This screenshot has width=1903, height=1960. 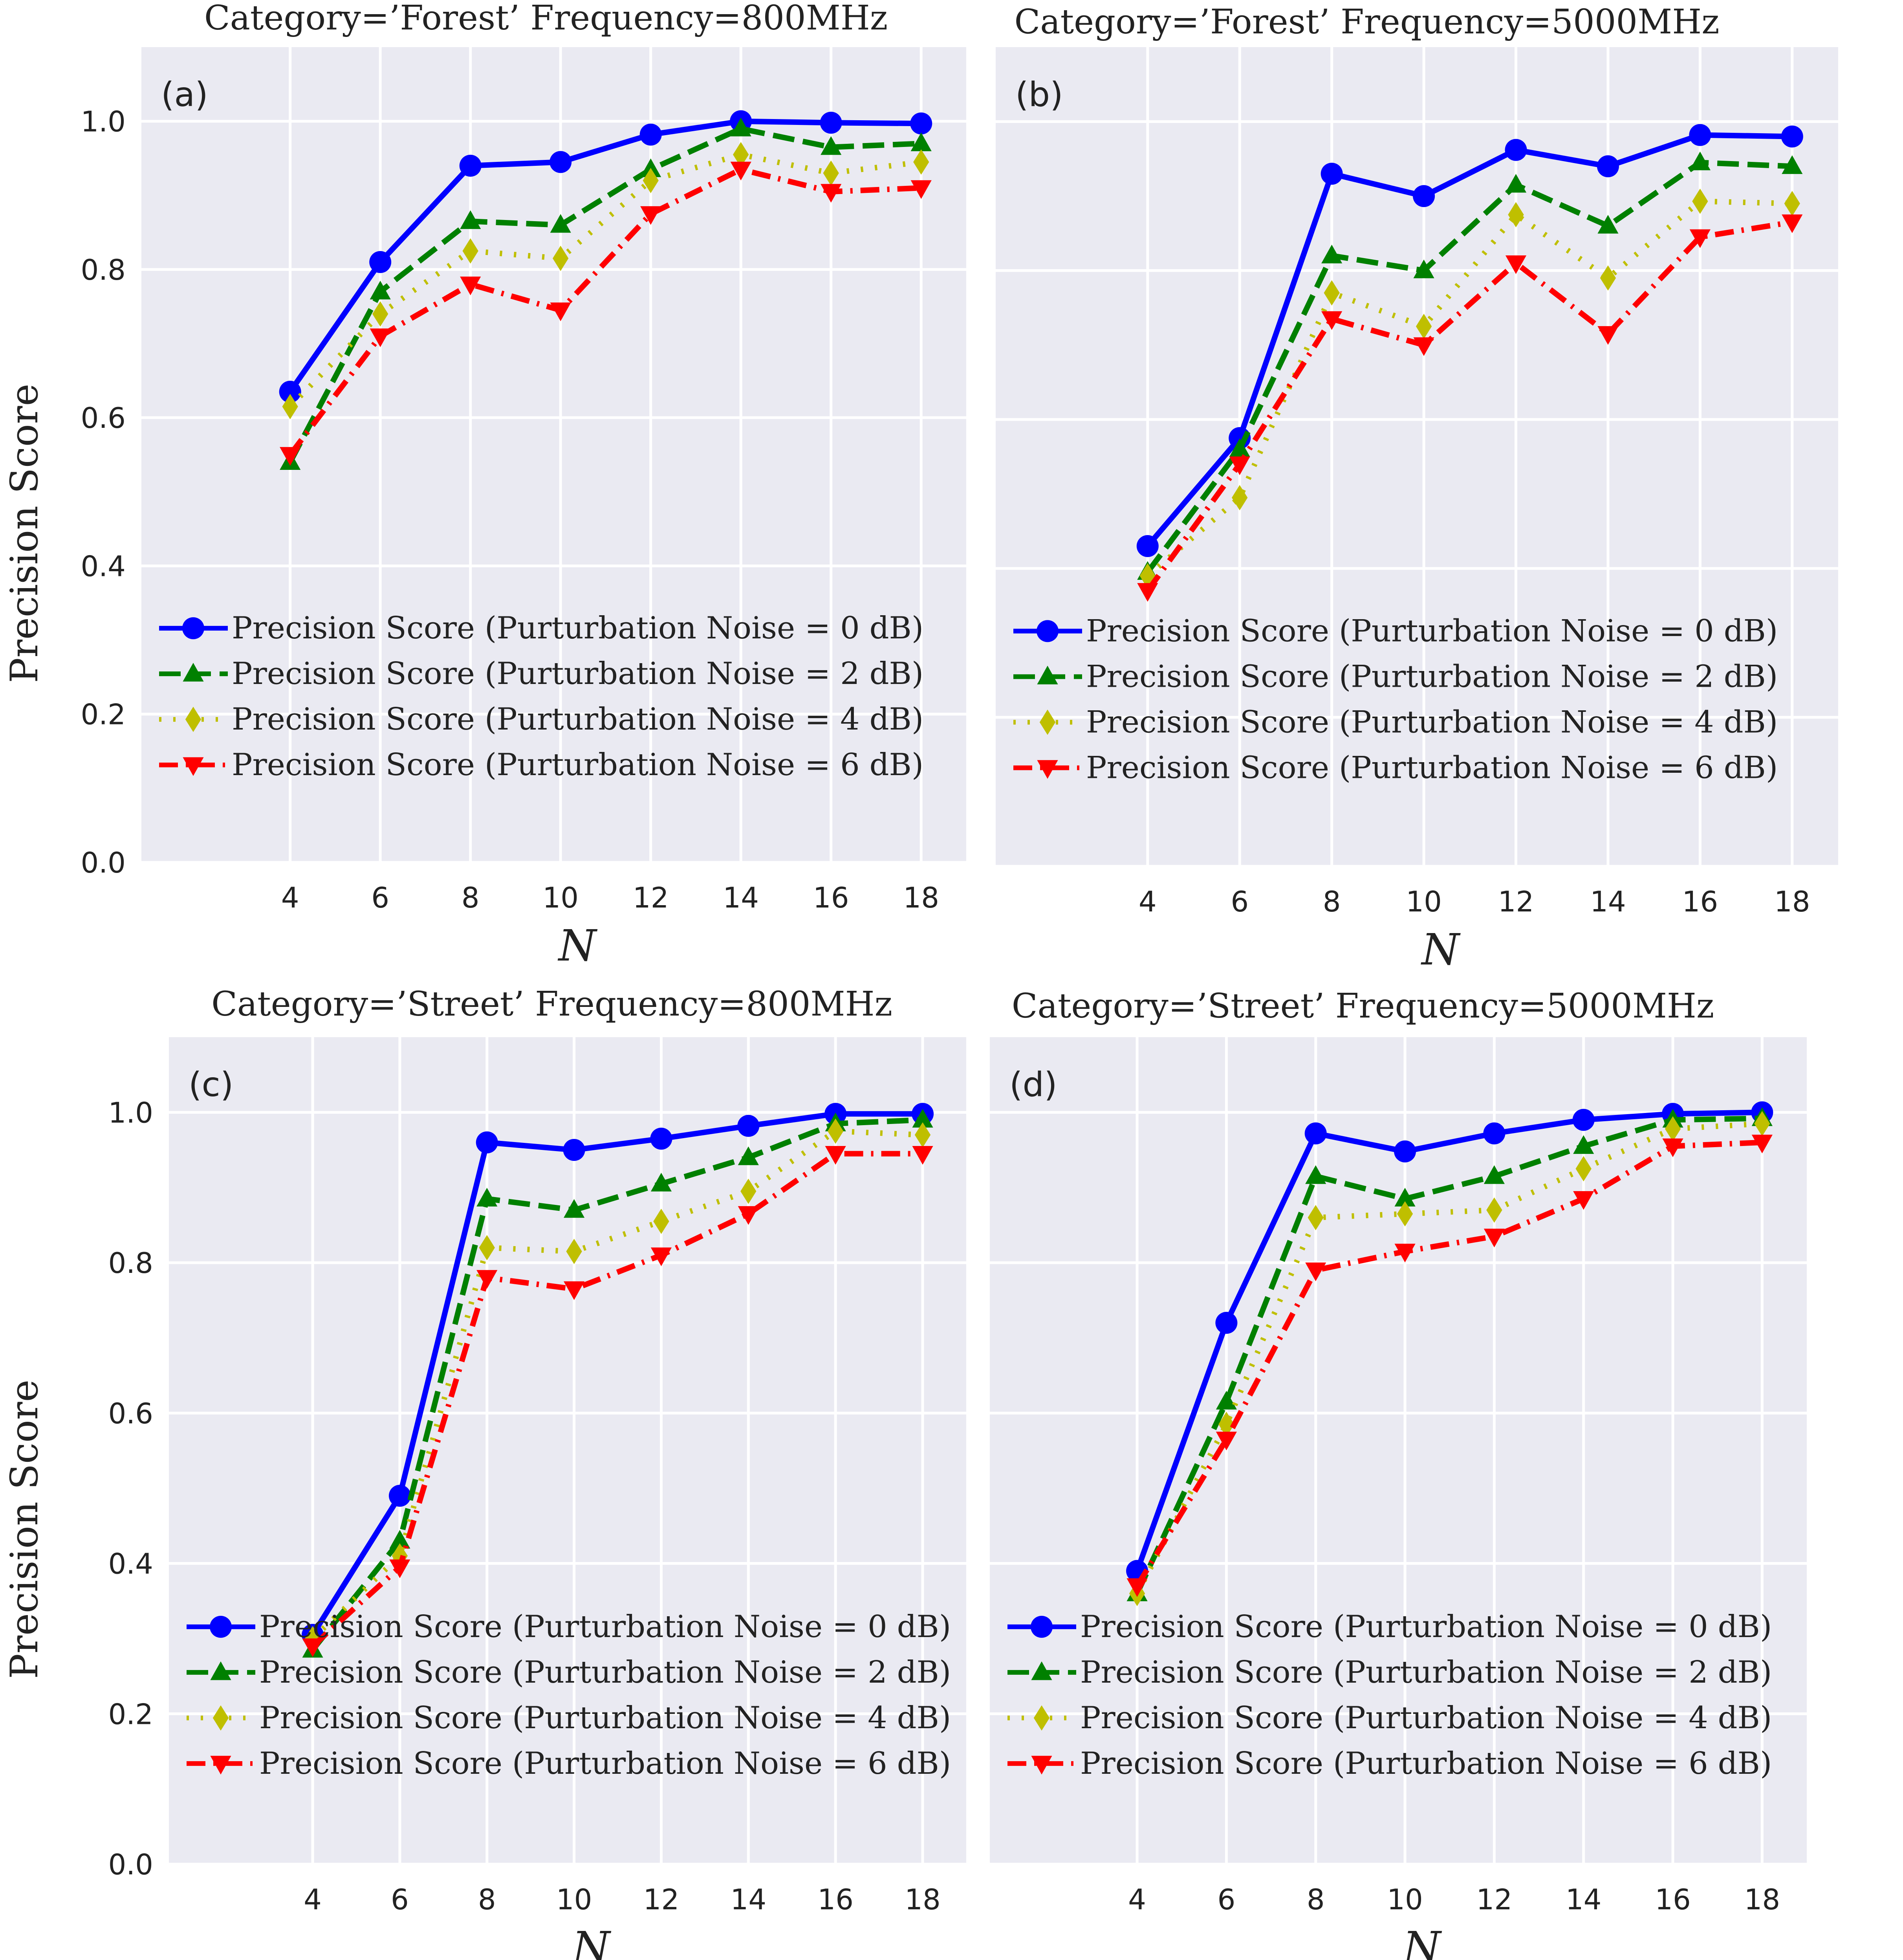 What do you see at coordinates (193, 767) in the screenshot?
I see `legend-triangle-down-marker` at bounding box center [193, 767].